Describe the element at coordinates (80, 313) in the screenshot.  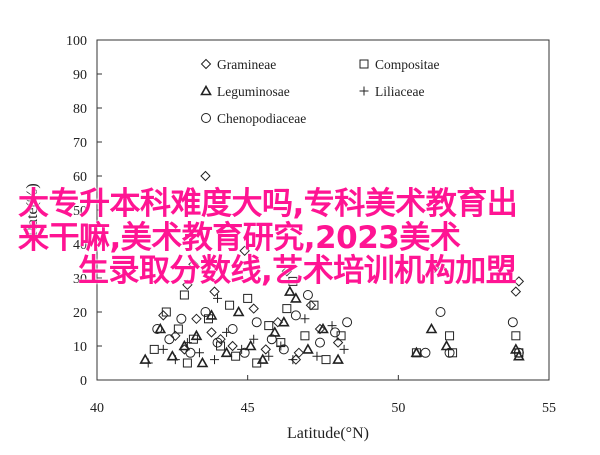
I see `y-tick-label: 20` at that location.